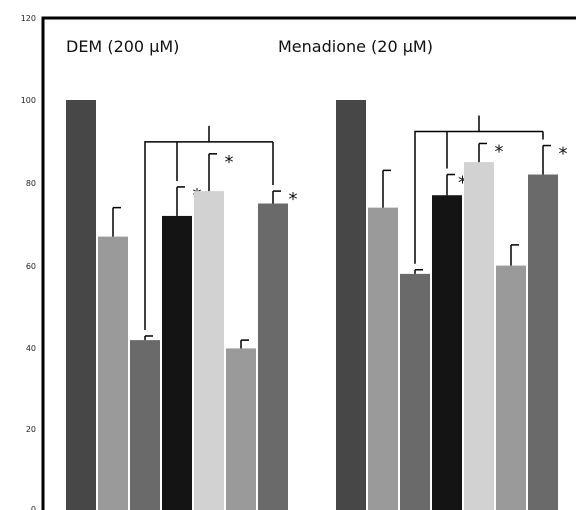 This screenshot has width=576, height=510. What do you see at coordinates (31, 348) in the screenshot?
I see `y-tick-label: 40` at bounding box center [31, 348].